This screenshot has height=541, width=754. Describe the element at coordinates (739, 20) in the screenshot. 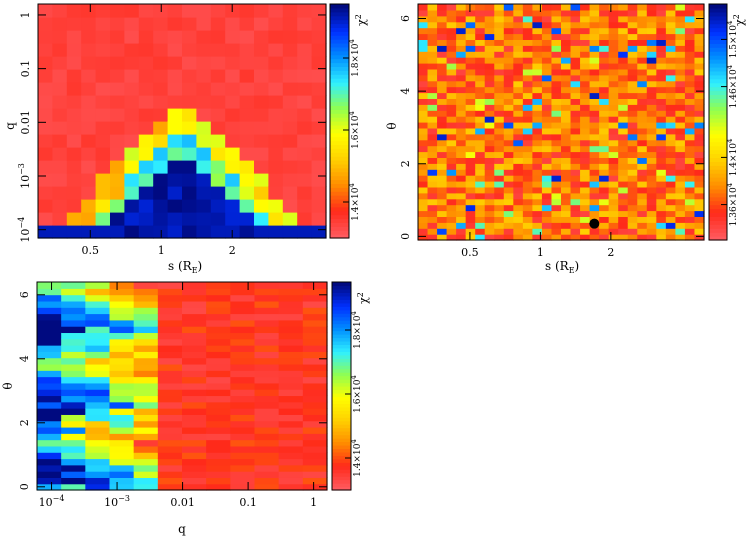

I see `colorbar-label-s-theta: χ2` at that location.